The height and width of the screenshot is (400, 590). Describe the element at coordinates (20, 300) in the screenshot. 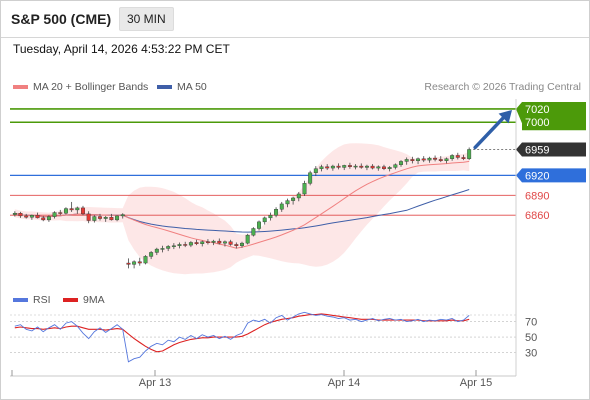

I see `rsi-swatch` at that location.